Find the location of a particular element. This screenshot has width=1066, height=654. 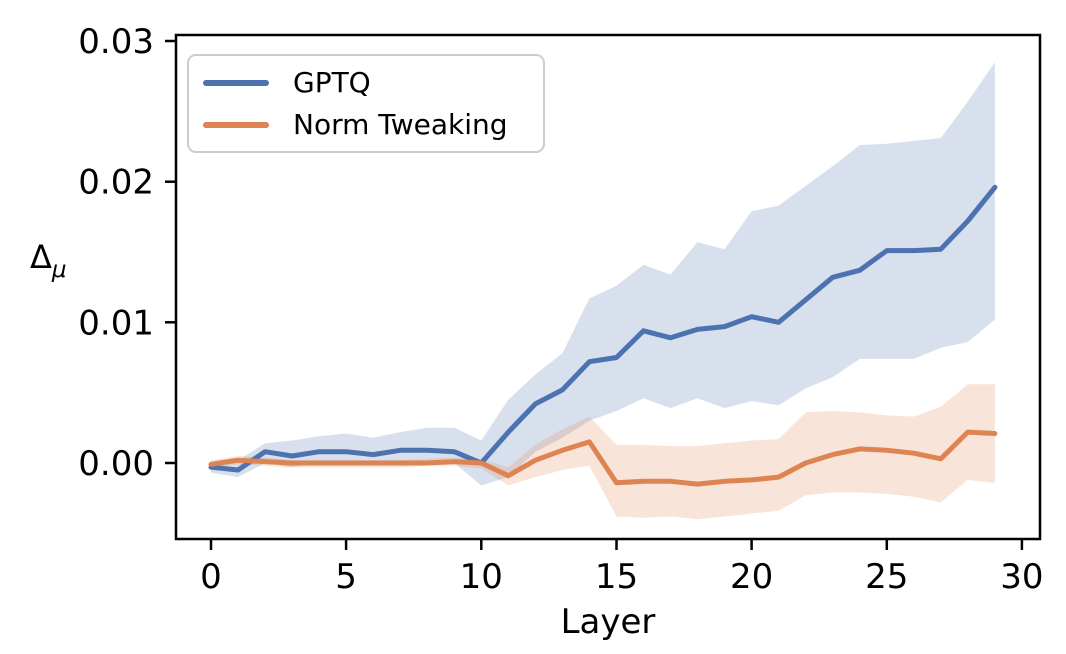

x-tick-label: 30 is located at coordinates (1021, 577).